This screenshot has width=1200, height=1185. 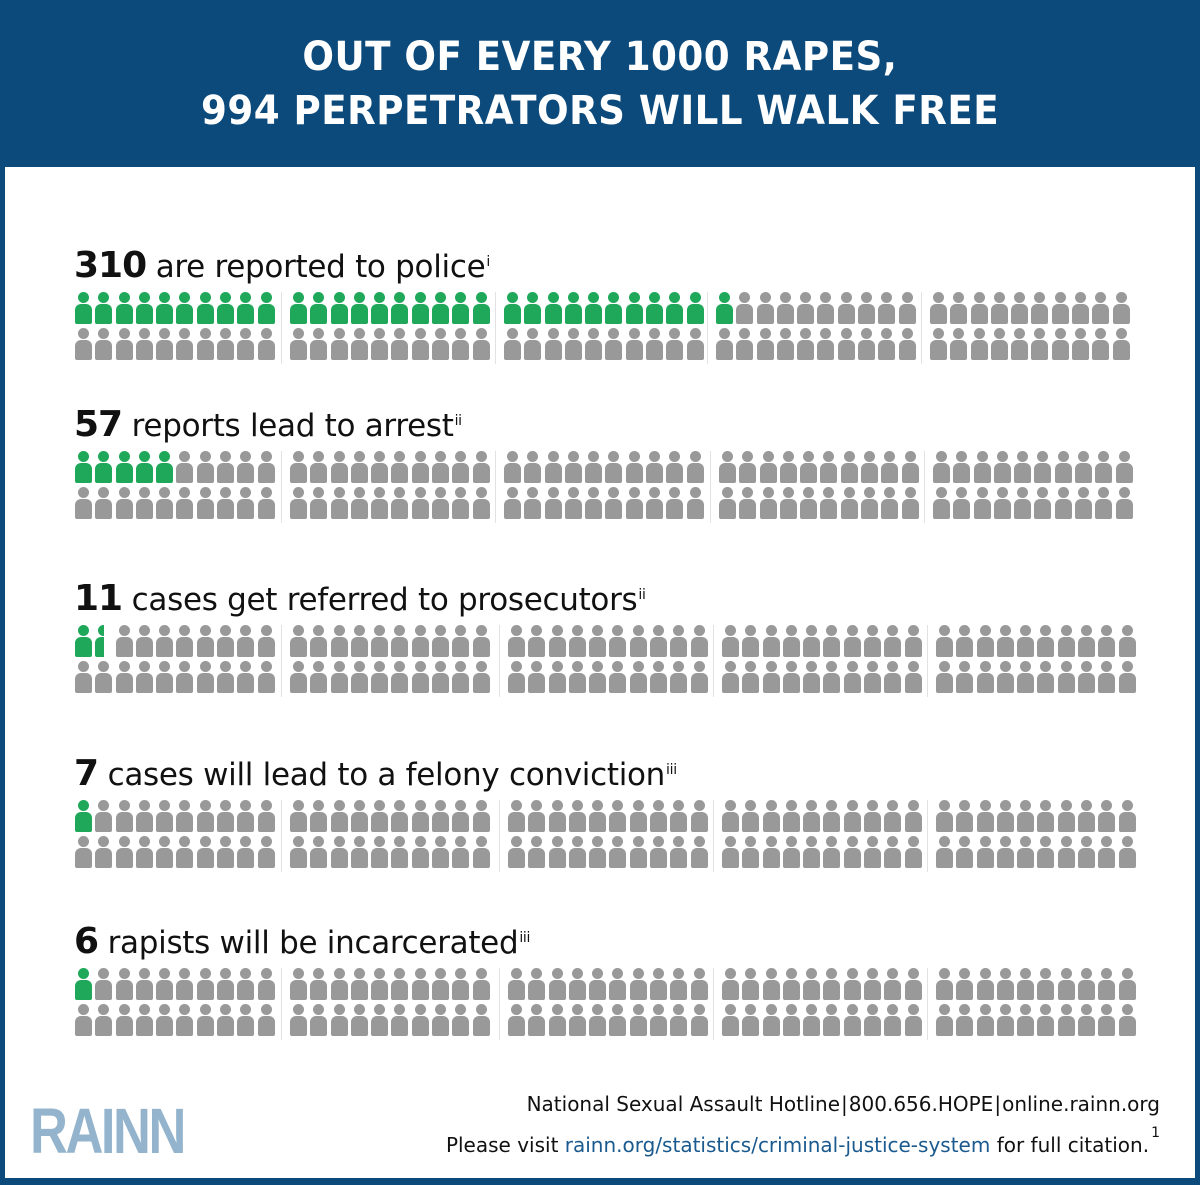 I want to click on hotline-phone: 800.656.HOPE, so click(x=921, y=1104).